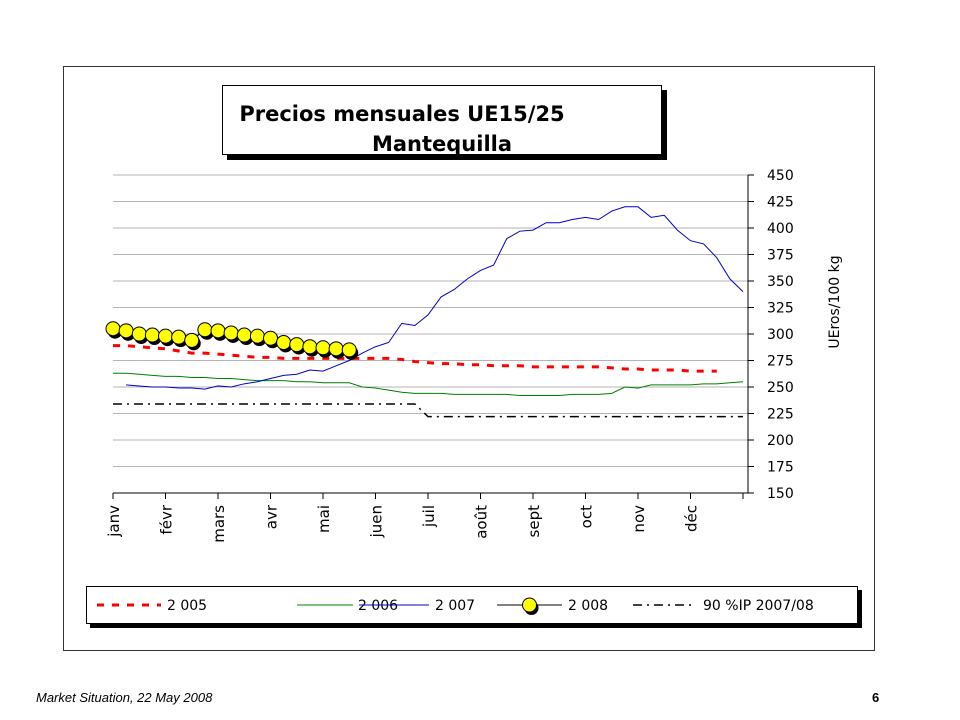 Image resolution: width=960 pixels, height=720 pixels. What do you see at coordinates (780, 441) in the screenshot?
I see `y-tick-label: 200` at bounding box center [780, 441].